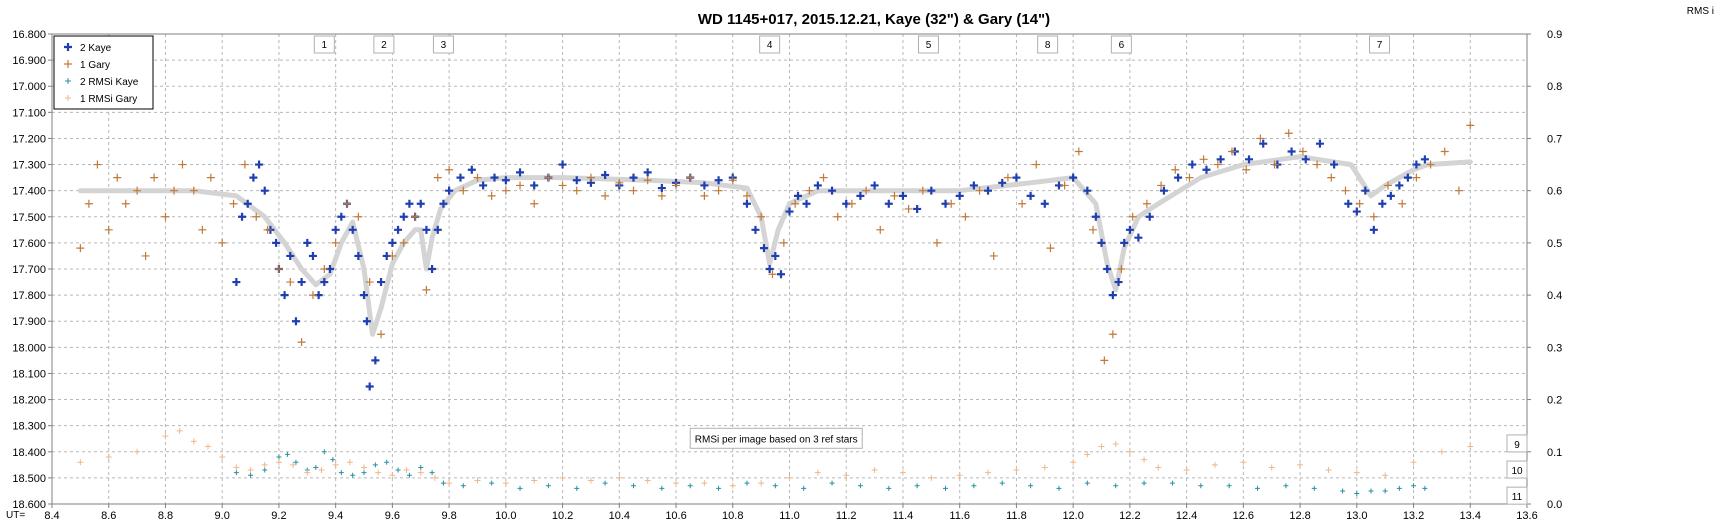 The height and width of the screenshot is (522, 1732). What do you see at coordinates (732, 516) in the screenshot?
I see `x-tick-label: 10.8` at bounding box center [732, 516].